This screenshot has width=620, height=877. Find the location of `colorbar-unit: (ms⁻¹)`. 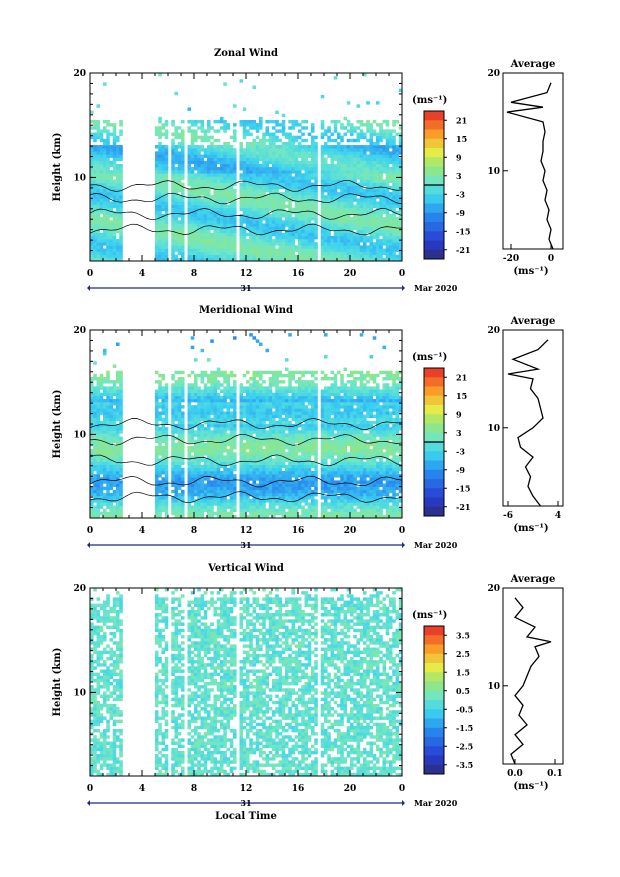

colorbar-unit: (ms⁻¹) is located at coordinates (429, 100).